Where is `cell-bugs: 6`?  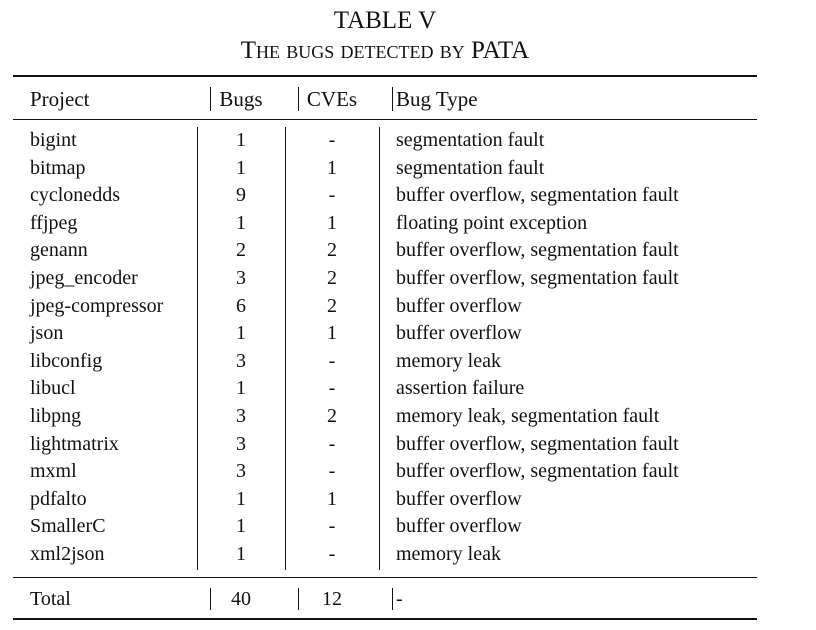
cell-bugs: 6 is located at coordinates (241, 305).